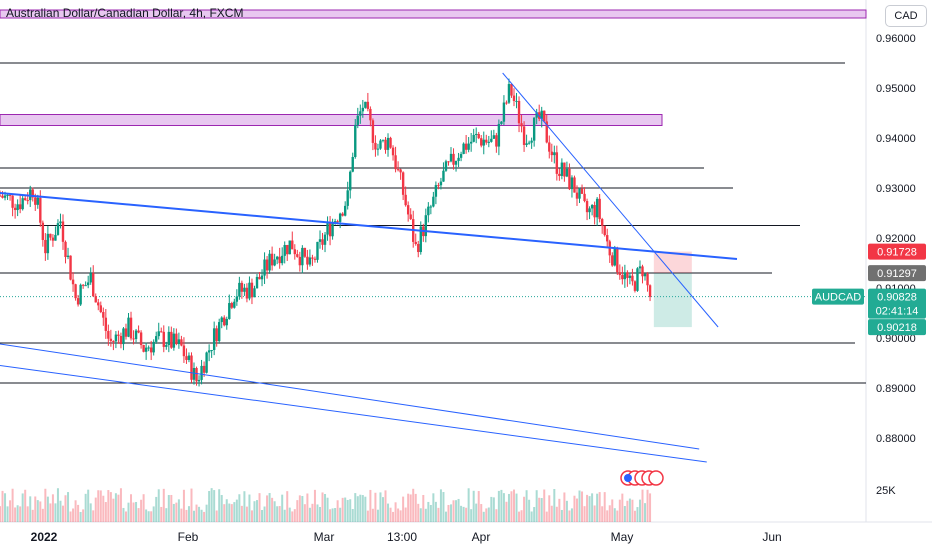 The image size is (932, 550). Describe the element at coordinates (896, 189) in the screenshot. I see `y-tick-label: 0.93000` at that location.